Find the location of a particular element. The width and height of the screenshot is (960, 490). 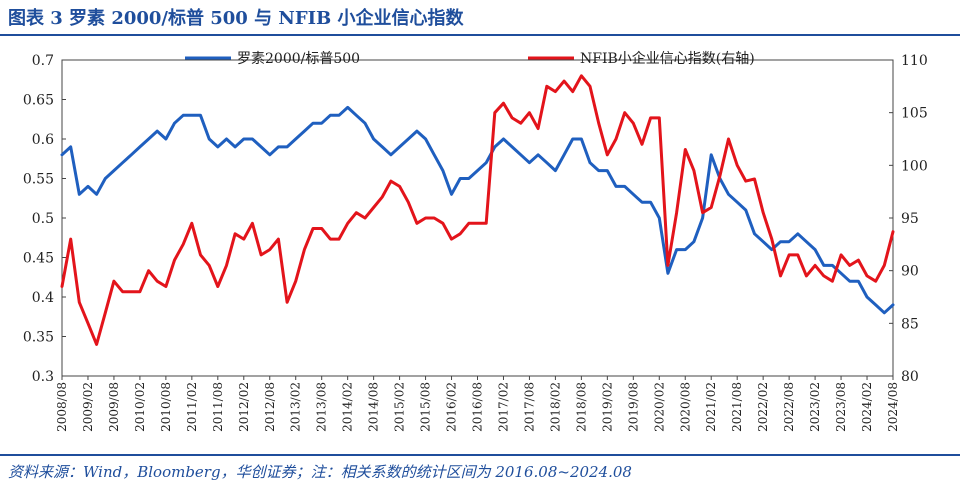

x-tick-label: 2024/02 is located at coordinates (867, 407).